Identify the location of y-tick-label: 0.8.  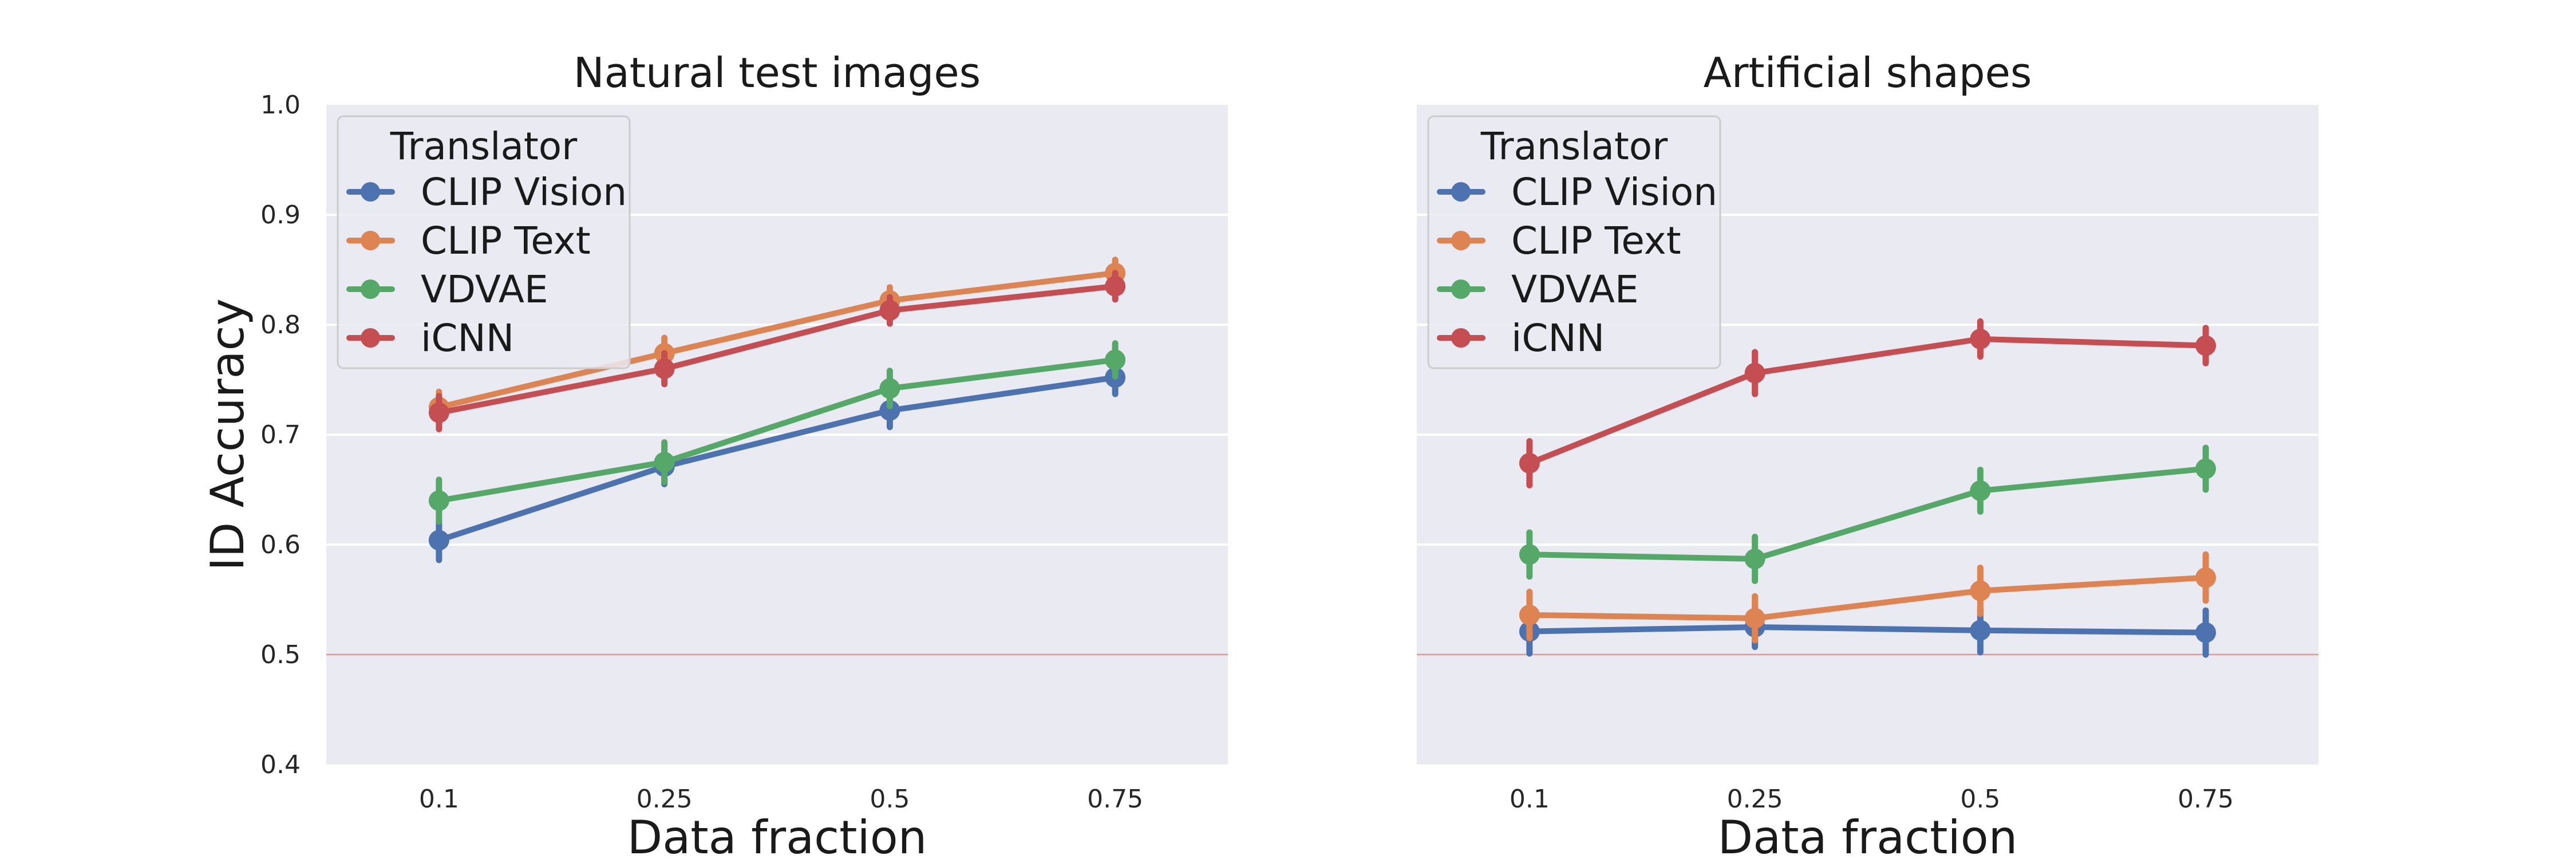
(280, 325).